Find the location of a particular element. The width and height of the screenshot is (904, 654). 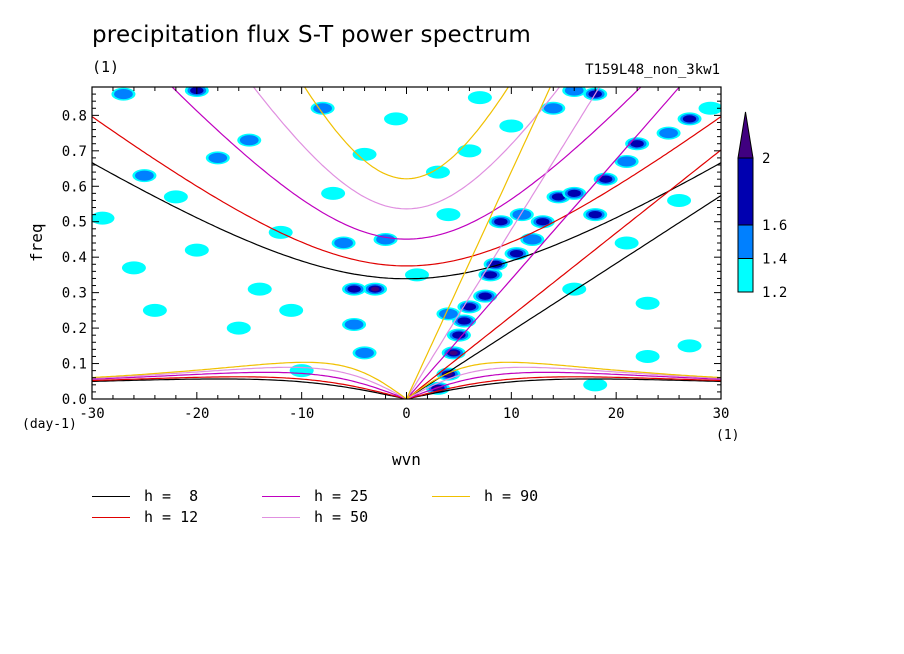

legend-label: h = 8 is located at coordinates (171, 496).